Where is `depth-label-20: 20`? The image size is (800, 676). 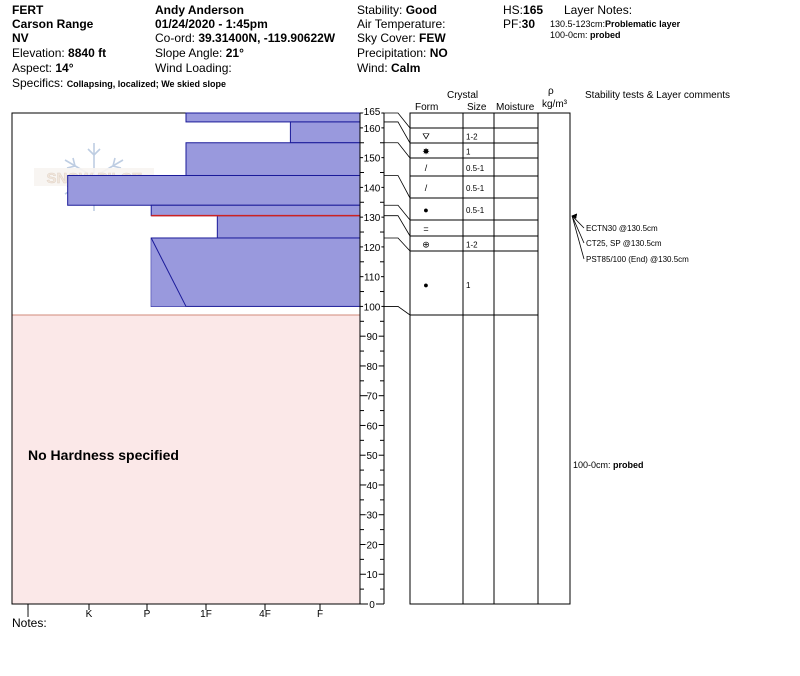
depth-label-20: 20 is located at coordinates (372, 545).